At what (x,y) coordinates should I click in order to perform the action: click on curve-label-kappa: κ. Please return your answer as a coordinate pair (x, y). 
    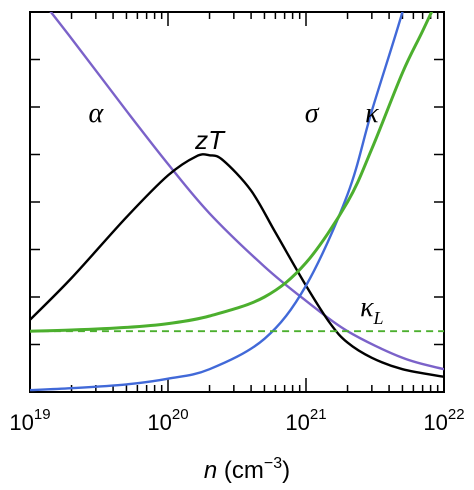
    Looking at the image, I should click on (372, 113).